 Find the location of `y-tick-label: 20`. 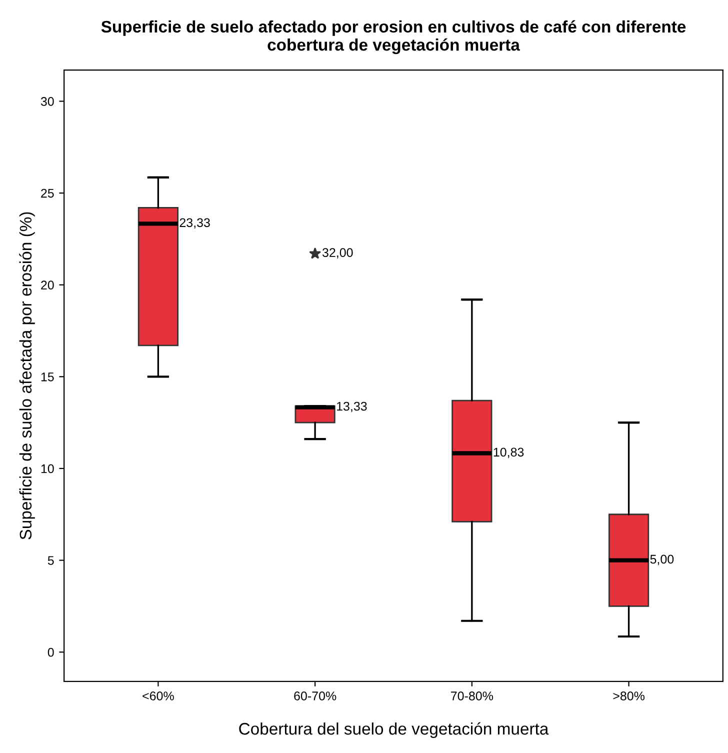

y-tick-label: 20 is located at coordinates (47, 285).